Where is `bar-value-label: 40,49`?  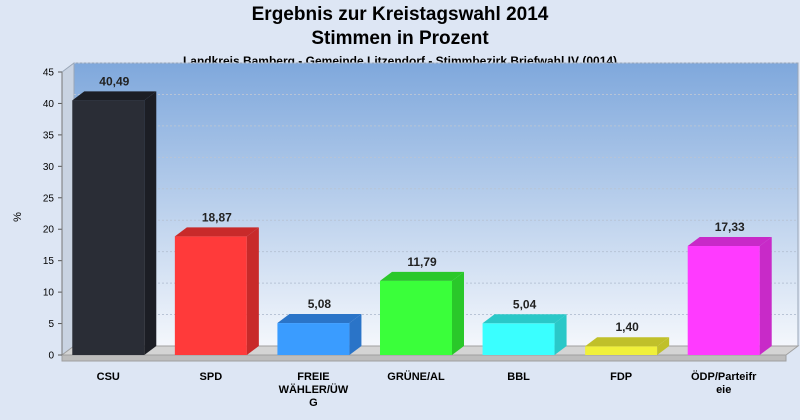 bar-value-label: 40,49 is located at coordinates (114, 81).